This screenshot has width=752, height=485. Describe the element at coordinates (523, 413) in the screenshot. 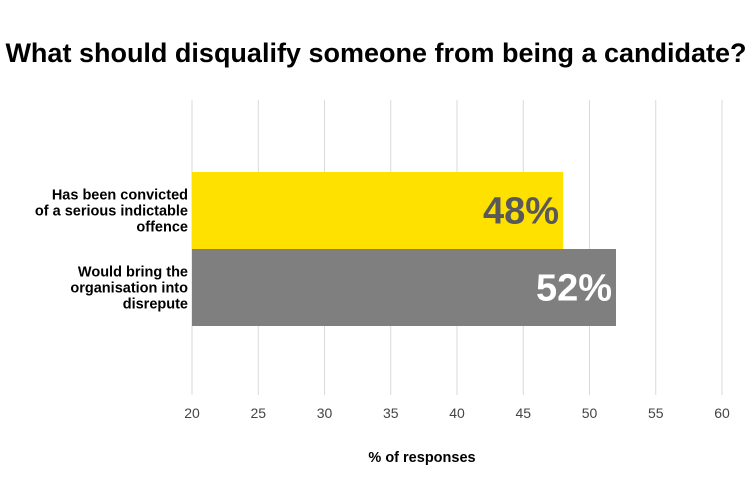

I see `x-tick-label: 45` at that location.